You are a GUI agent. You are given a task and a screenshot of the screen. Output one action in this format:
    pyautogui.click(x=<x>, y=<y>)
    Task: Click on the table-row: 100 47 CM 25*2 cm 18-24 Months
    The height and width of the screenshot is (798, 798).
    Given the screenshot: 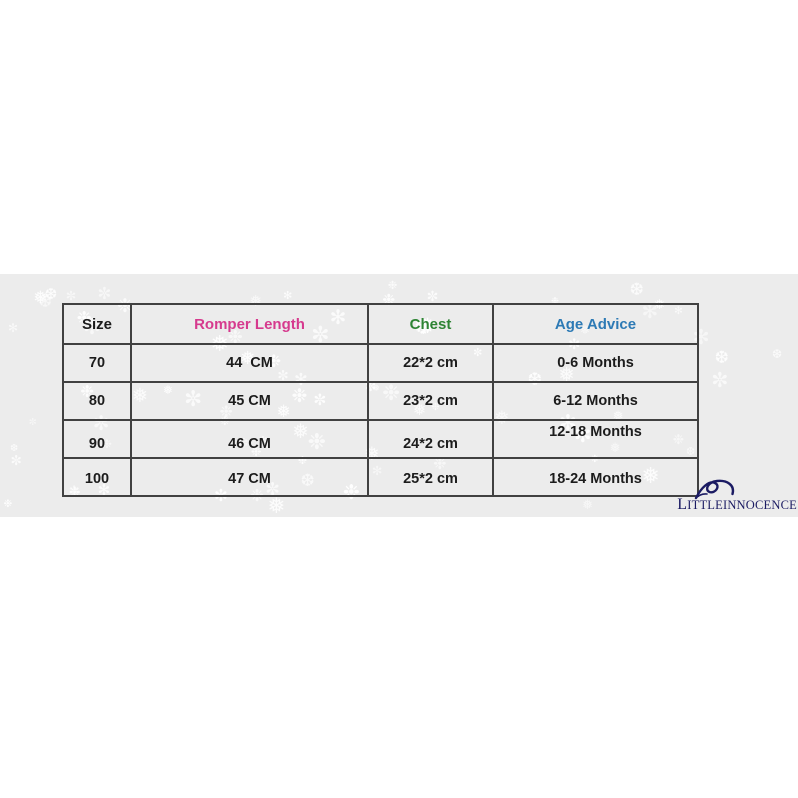 What is the action you would take?
    pyautogui.click(x=380, y=477)
    